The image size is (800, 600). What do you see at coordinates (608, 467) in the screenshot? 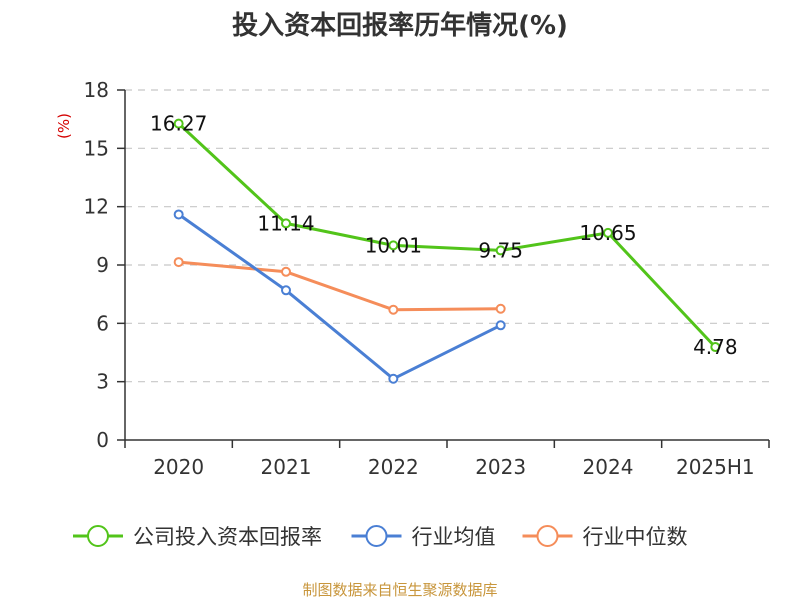
I see `x-tick-label: 2024` at bounding box center [608, 467].